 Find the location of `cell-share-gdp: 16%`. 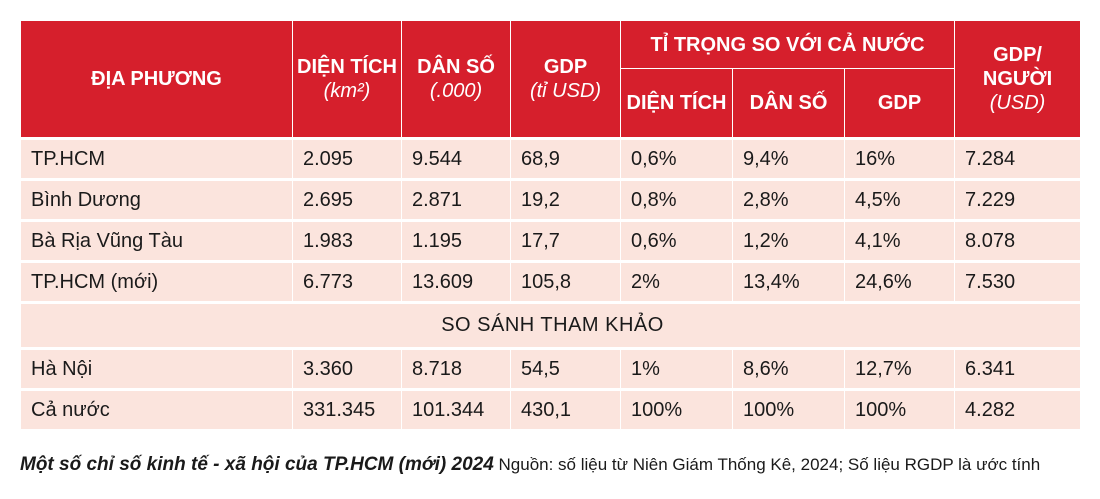

cell-share-gdp: 16% is located at coordinates (899, 158).